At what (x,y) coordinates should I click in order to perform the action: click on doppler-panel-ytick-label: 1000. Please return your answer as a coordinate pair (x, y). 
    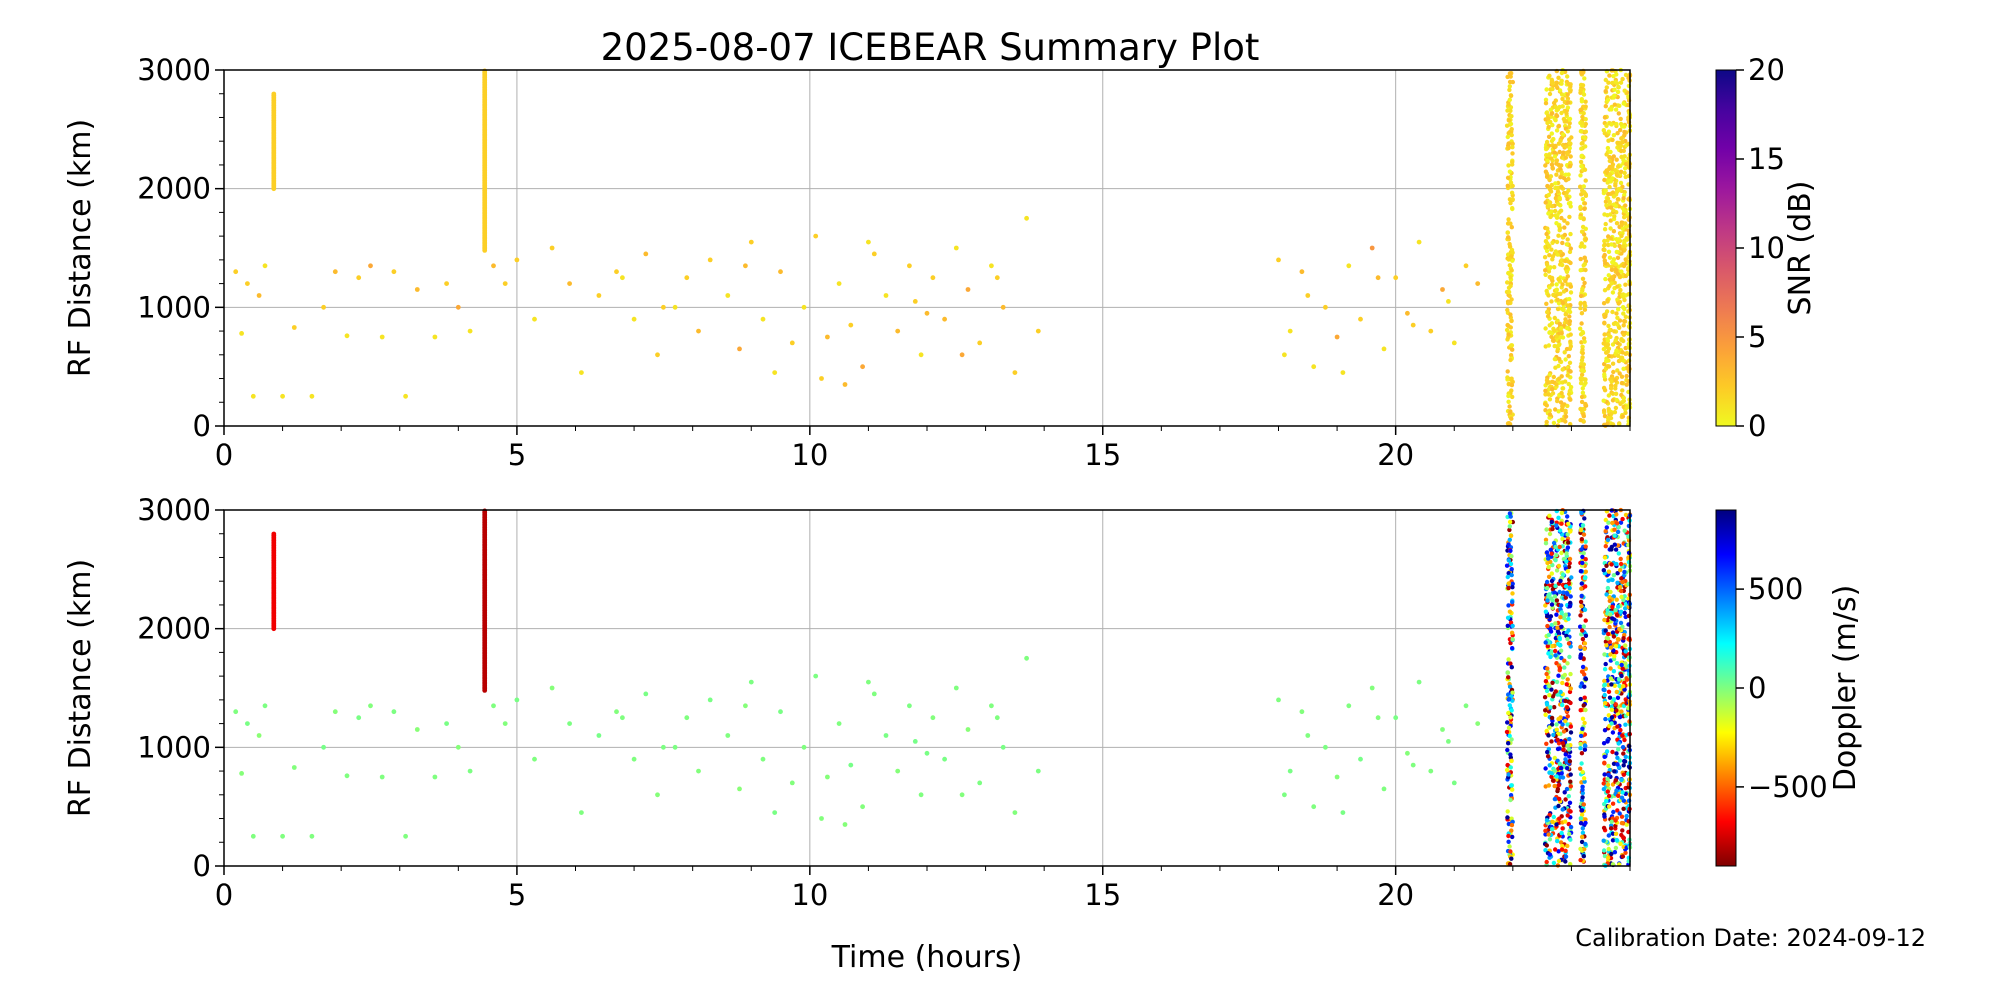
    Looking at the image, I should click on (174, 747).